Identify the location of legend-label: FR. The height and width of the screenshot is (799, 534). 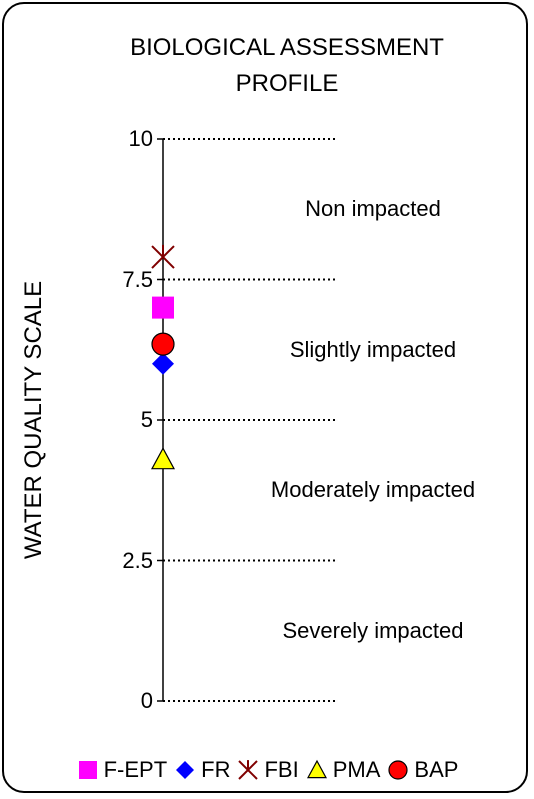
(216, 769).